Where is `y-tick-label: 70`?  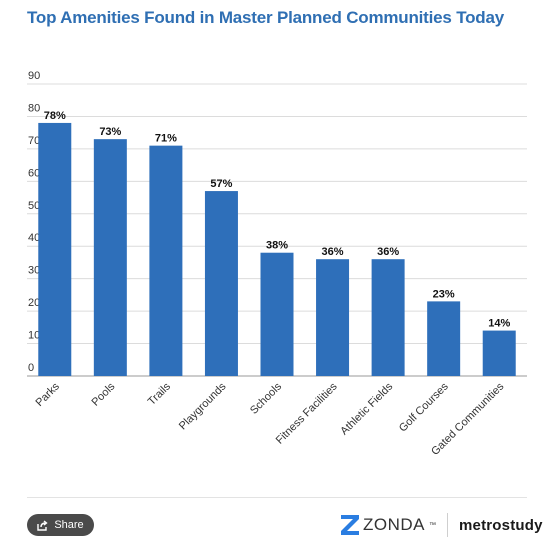 y-tick-label: 70 is located at coordinates (34, 141).